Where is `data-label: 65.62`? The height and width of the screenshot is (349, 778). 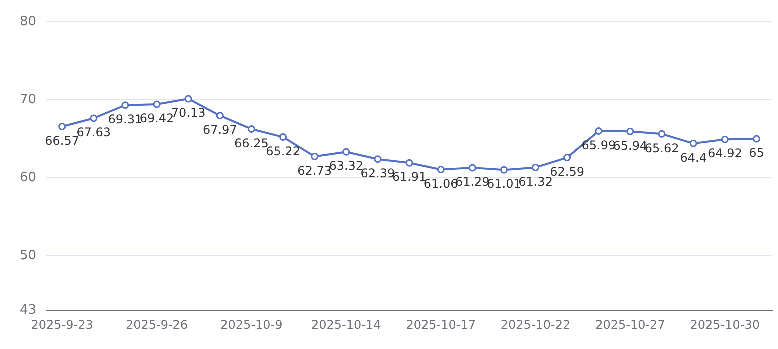 data-label: 65.62 is located at coordinates (662, 148).